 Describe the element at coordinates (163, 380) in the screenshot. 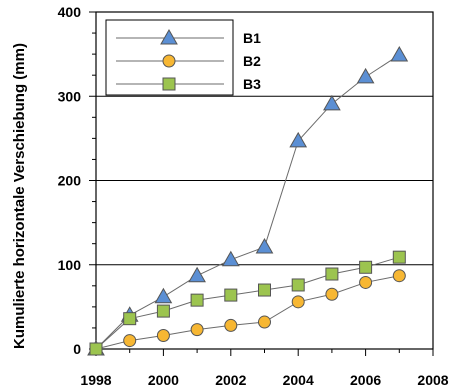

I see `x-tick-label: 2000` at that location.